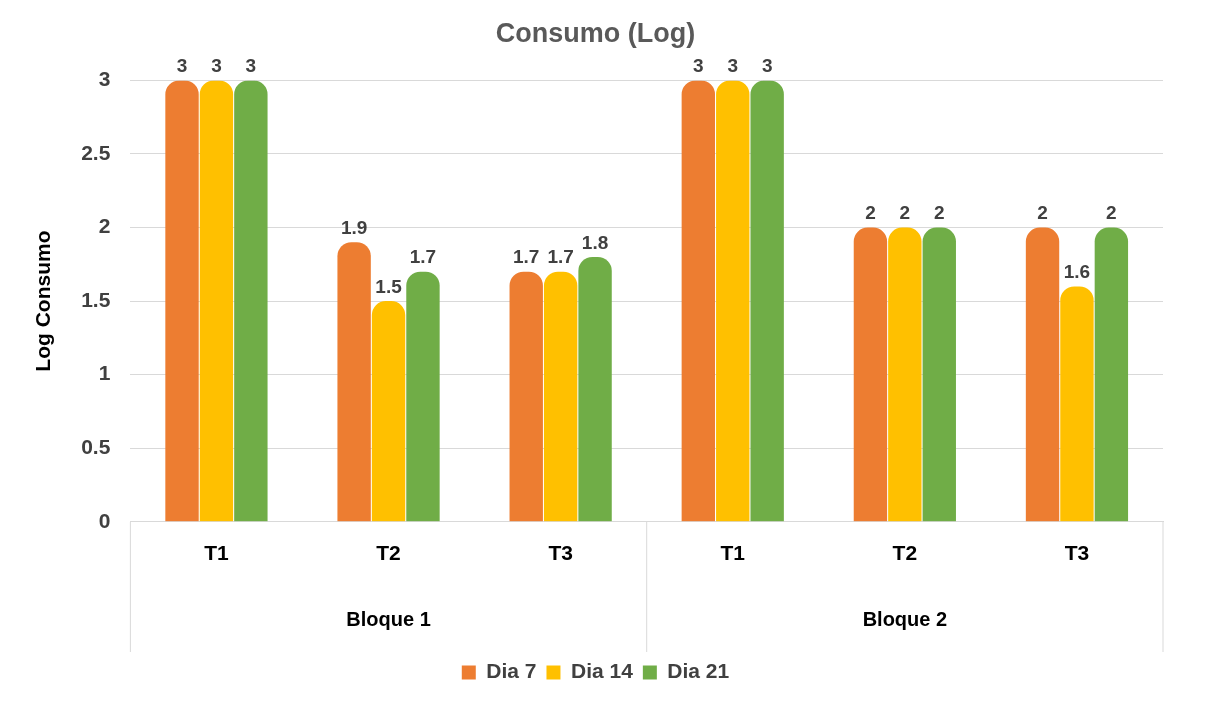 This screenshot has height=715, width=1227. What do you see at coordinates (389, 286) in the screenshot?
I see `data-label: 1.5` at bounding box center [389, 286].